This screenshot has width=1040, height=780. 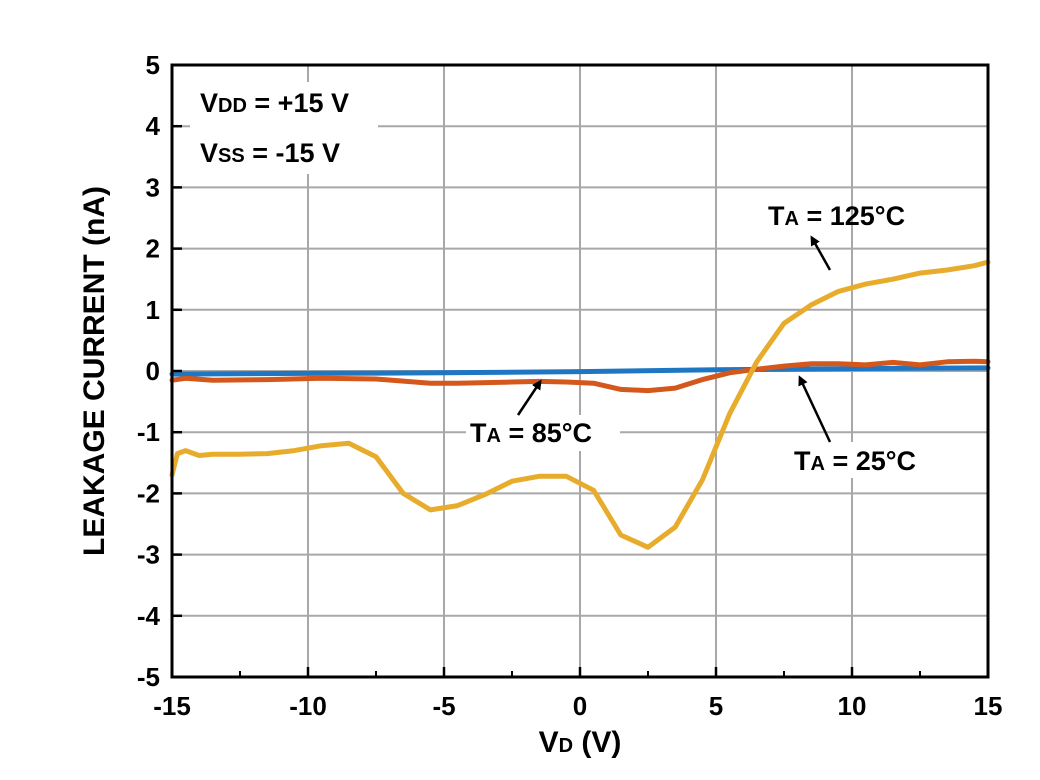 I want to click on y-tick-label: 4, so click(x=153, y=126).